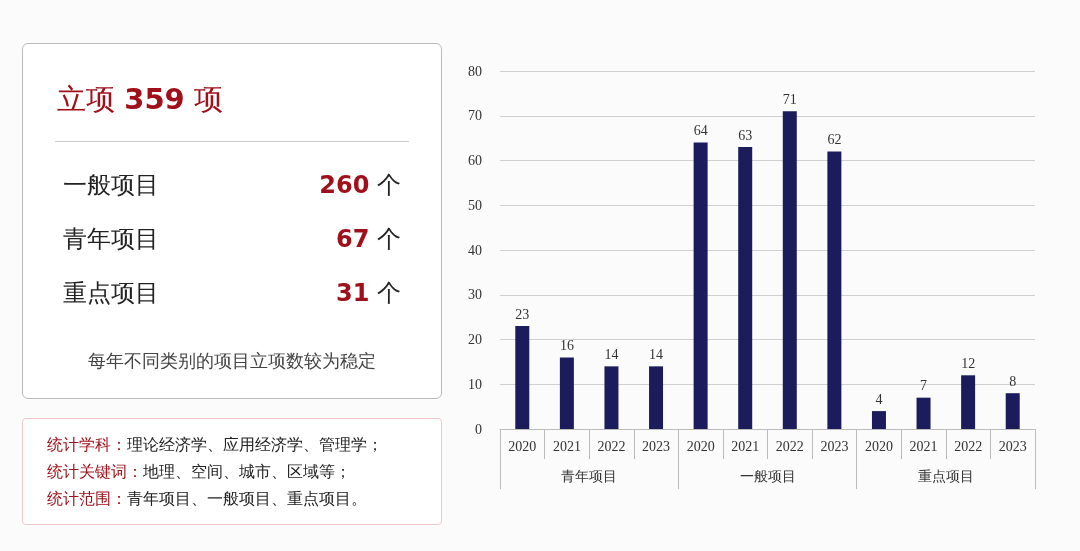 This screenshot has height=551, width=1080. What do you see at coordinates (475, 71) in the screenshot?
I see `y-tick-label: 80` at bounding box center [475, 71].